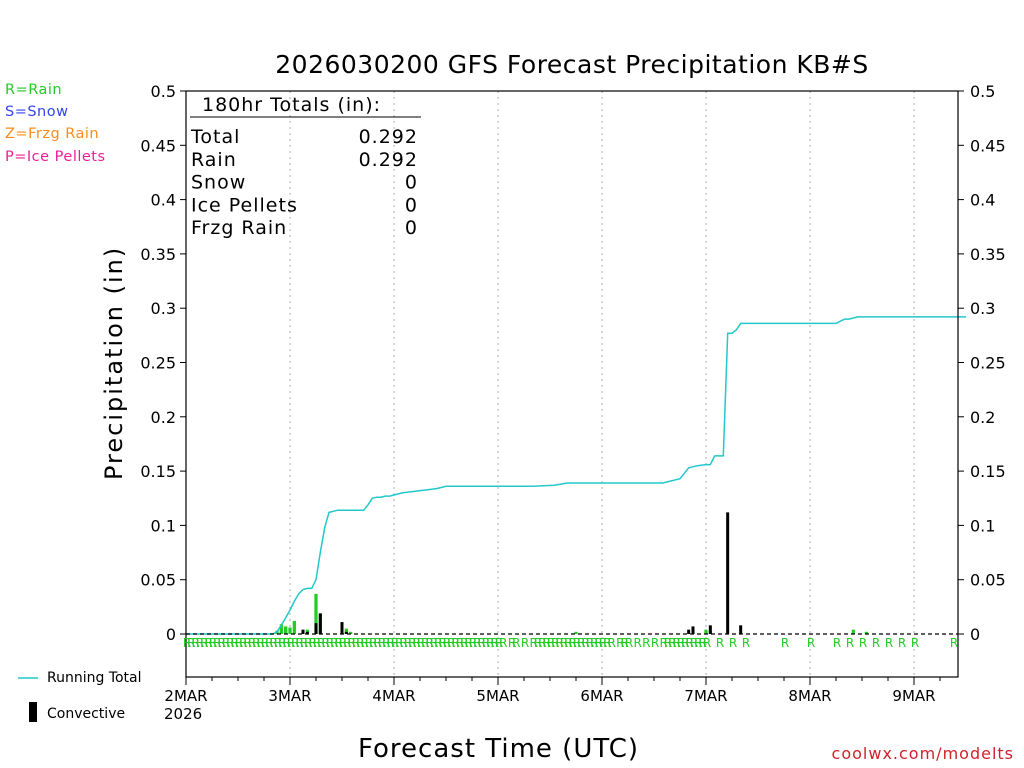 Image resolution: width=1024 pixels, height=768 pixels. I want to click on y-tick-label-left: 0.1, so click(163, 525).